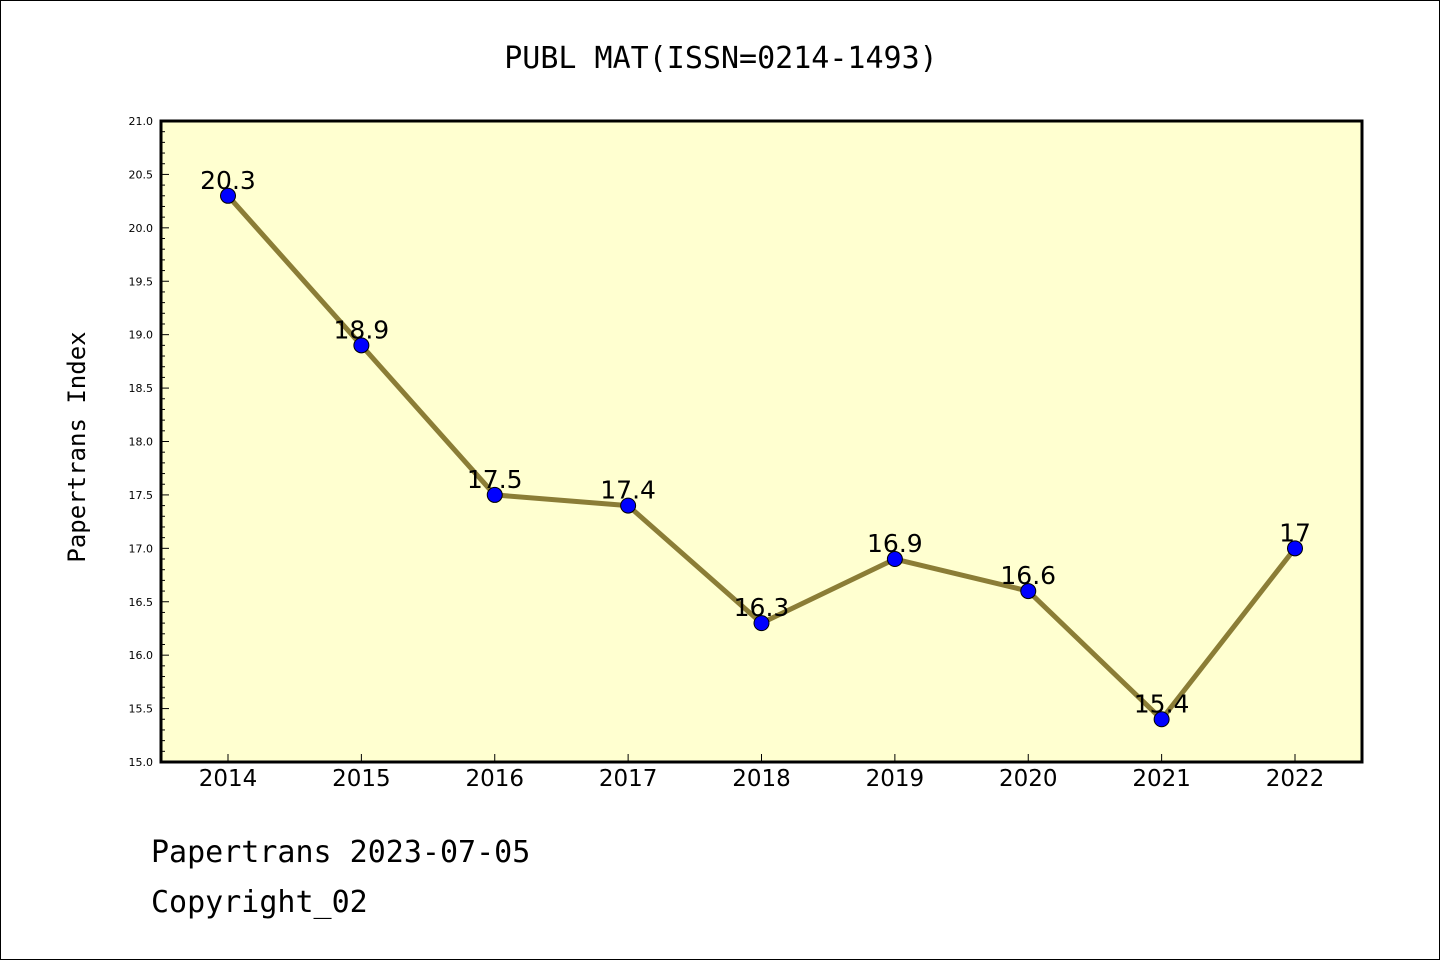 The image size is (1440, 961). What do you see at coordinates (141, 388) in the screenshot?
I see `y-tick-label: 18.5` at bounding box center [141, 388].